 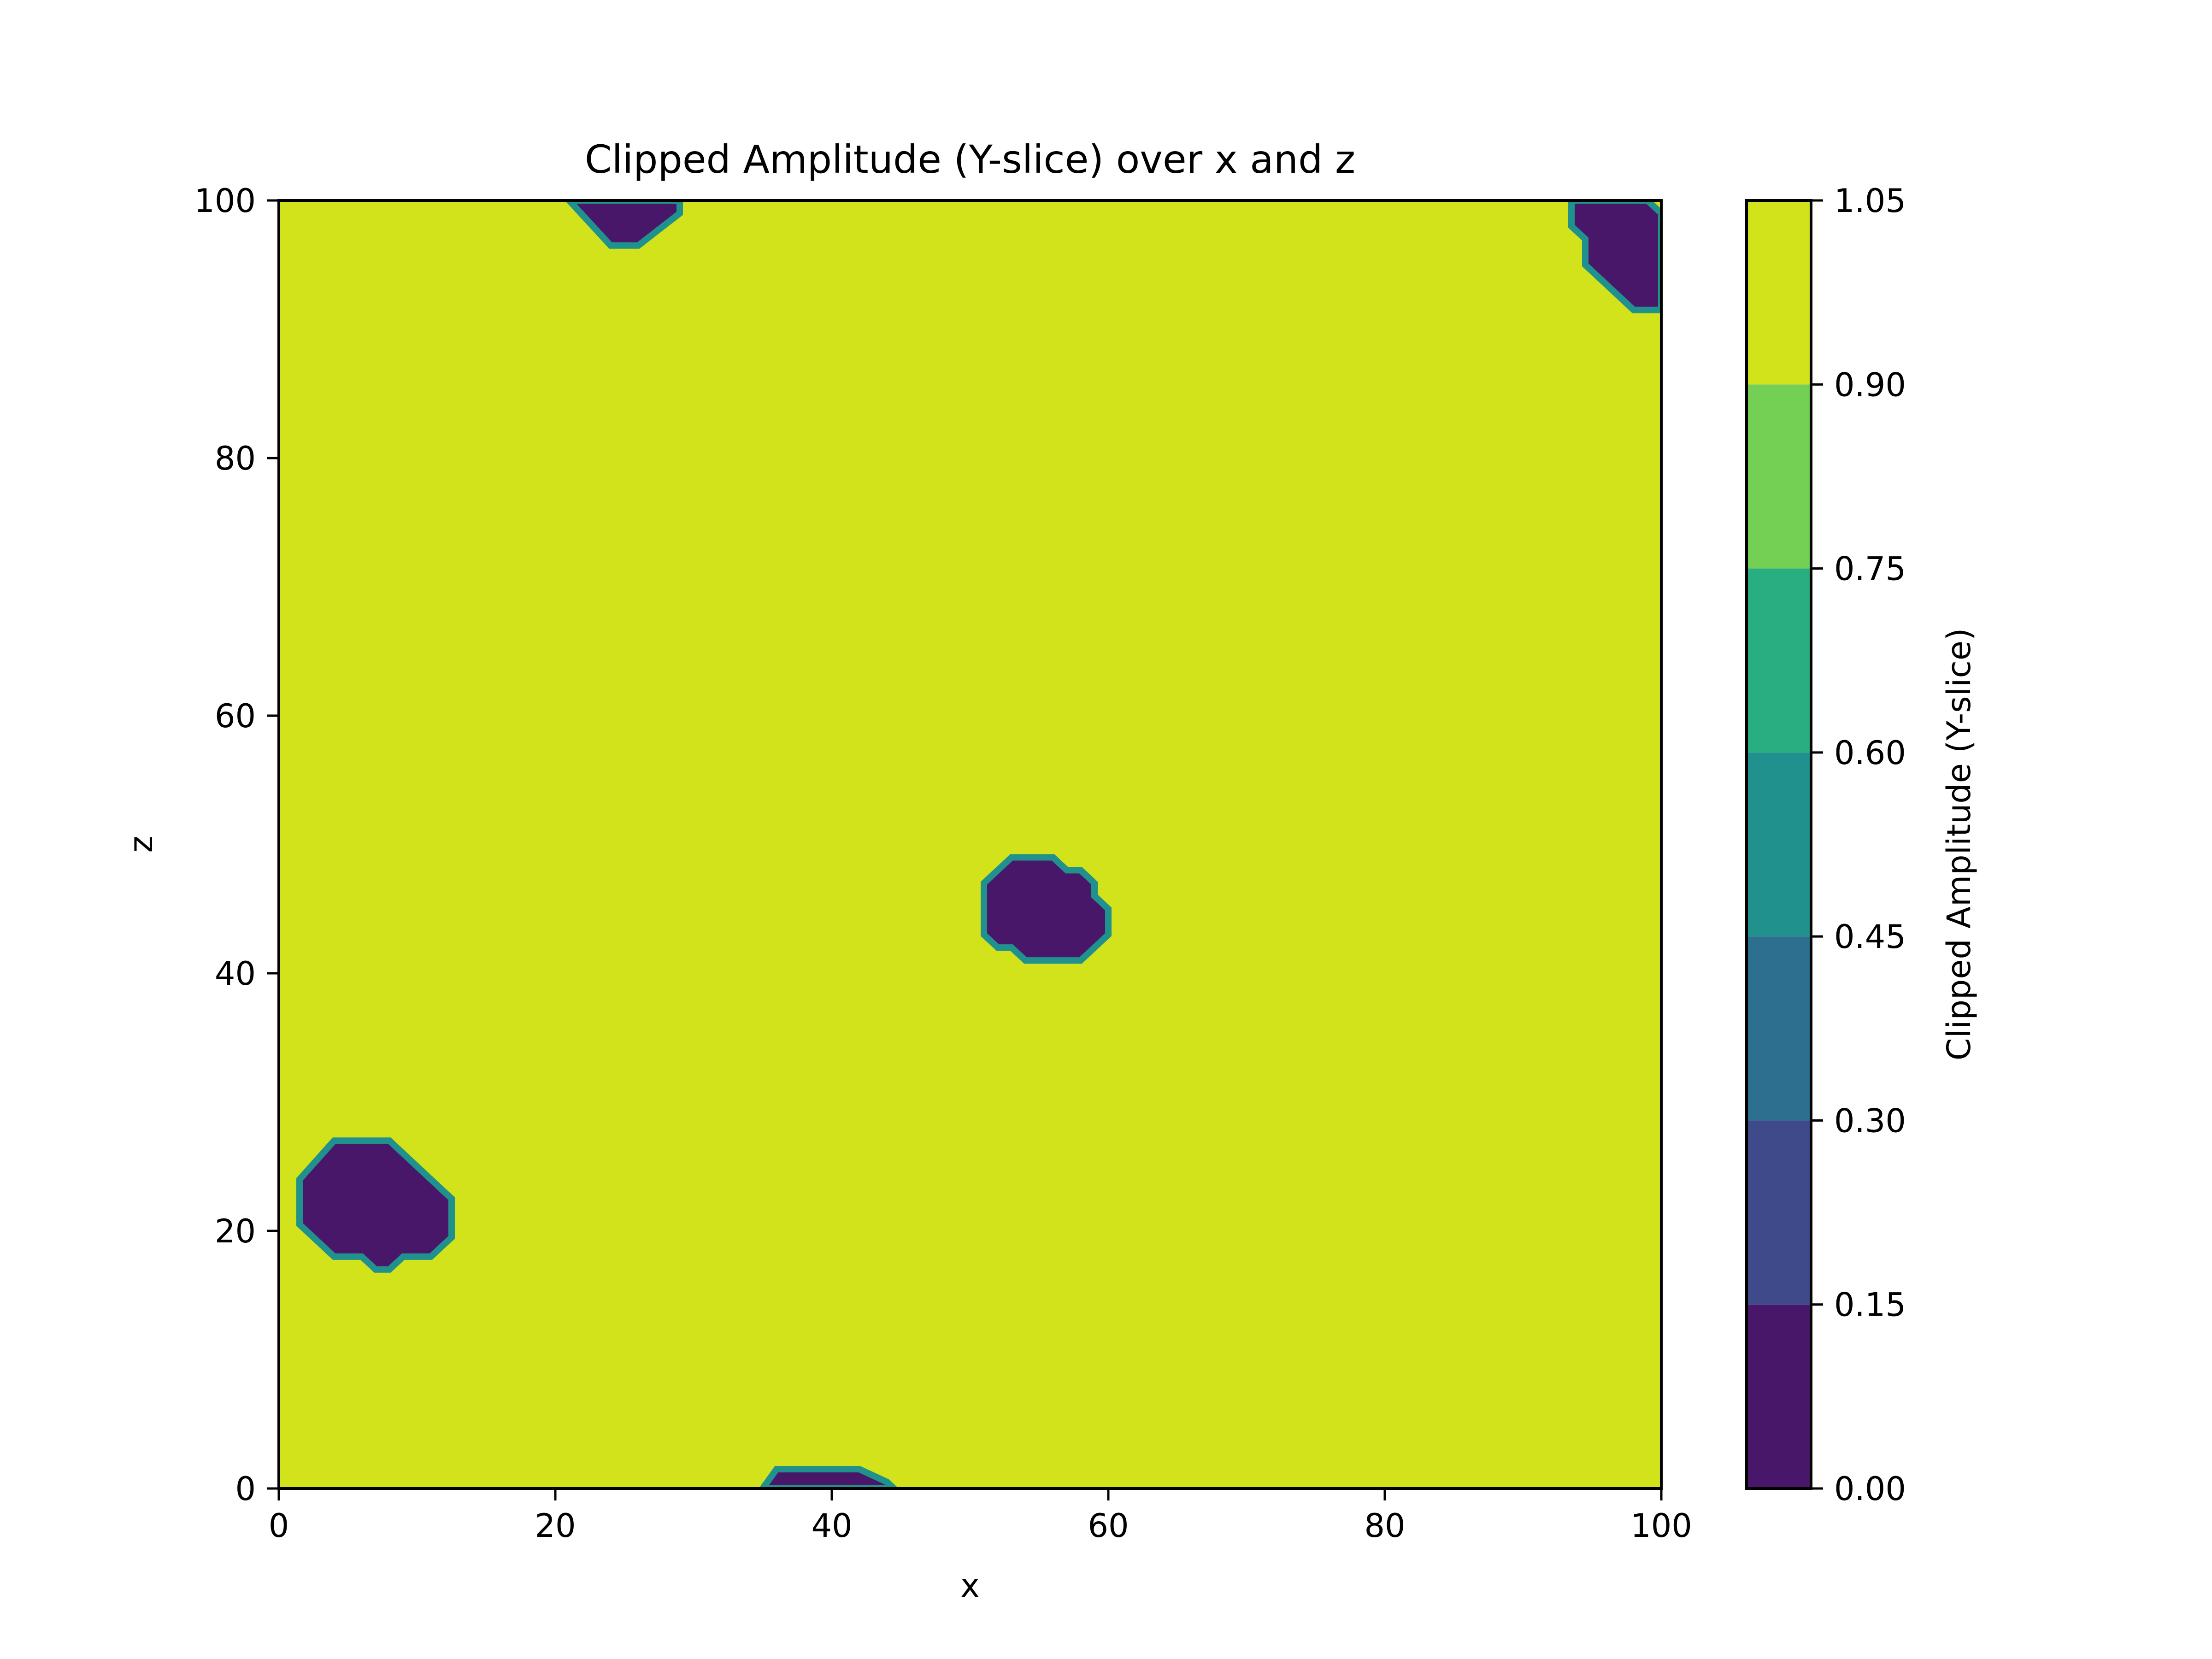 What do you see at coordinates (980, 1516) in the screenshot?
I see `x-axis: 0 20 40 60 80 100` at bounding box center [980, 1516].